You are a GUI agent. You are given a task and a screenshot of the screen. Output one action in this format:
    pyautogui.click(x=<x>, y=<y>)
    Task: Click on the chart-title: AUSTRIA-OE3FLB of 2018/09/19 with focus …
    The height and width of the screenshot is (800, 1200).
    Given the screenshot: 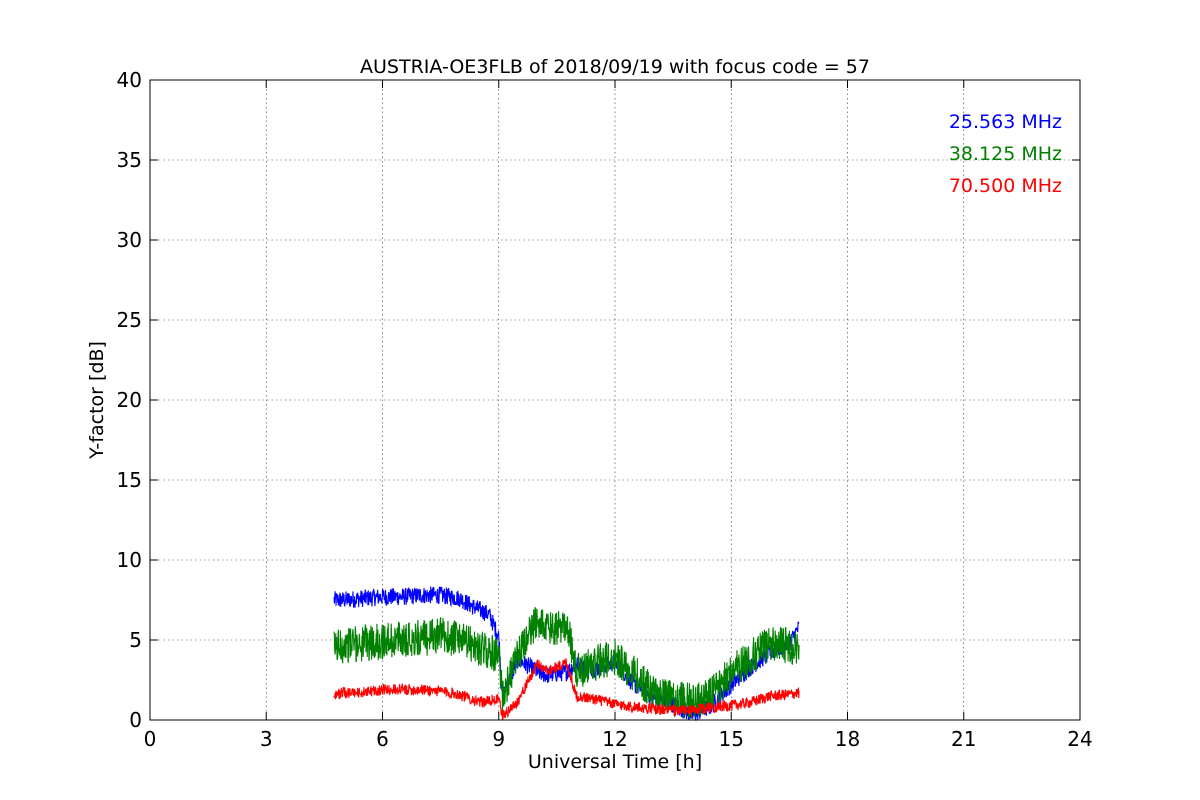 What is the action you would take?
    pyautogui.click(x=615, y=67)
    